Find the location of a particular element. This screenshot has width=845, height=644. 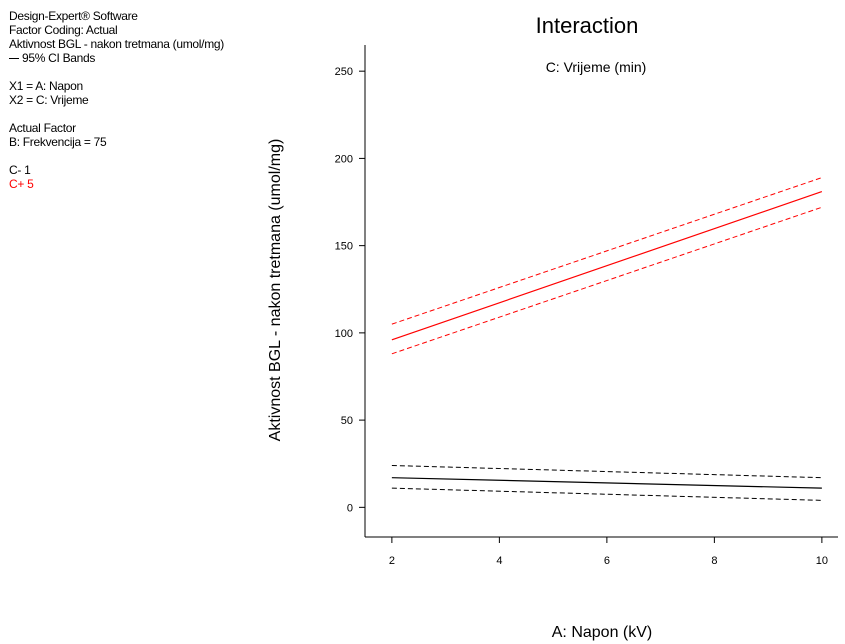

y-tick-label: 50 is located at coordinates (347, 421).